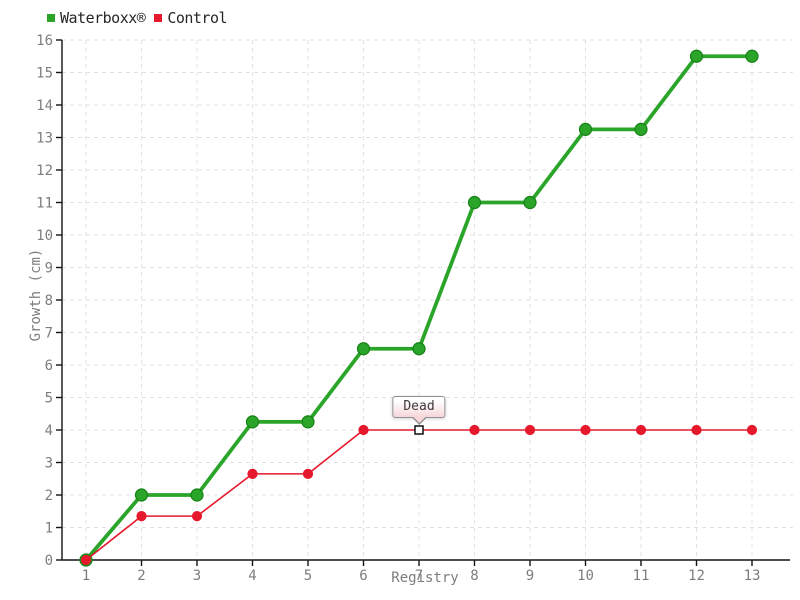 Image resolution: width=800 pixels, height=600 pixels. Describe the element at coordinates (419, 410) in the screenshot. I see `dead-tooltip: Dead` at that location.